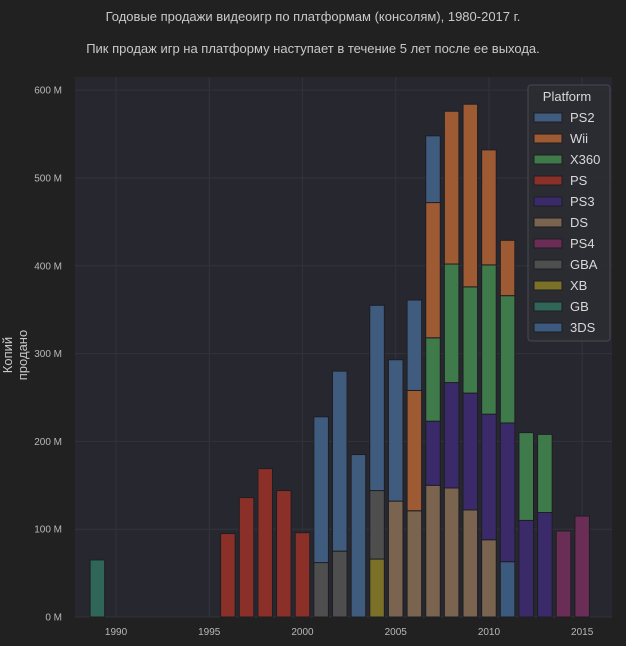 This screenshot has height=646, width=626. Describe the element at coordinates (321, 590) in the screenshot. I see `bar-gba-2001` at that location.